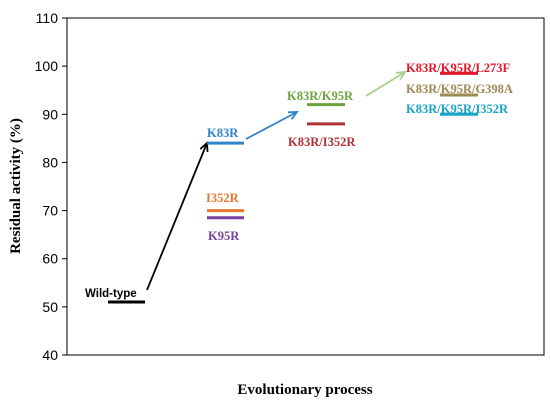 The image size is (550, 407). Describe the element at coordinates (50, 307) in the screenshot. I see `y-tick-label-50: 50` at that location.